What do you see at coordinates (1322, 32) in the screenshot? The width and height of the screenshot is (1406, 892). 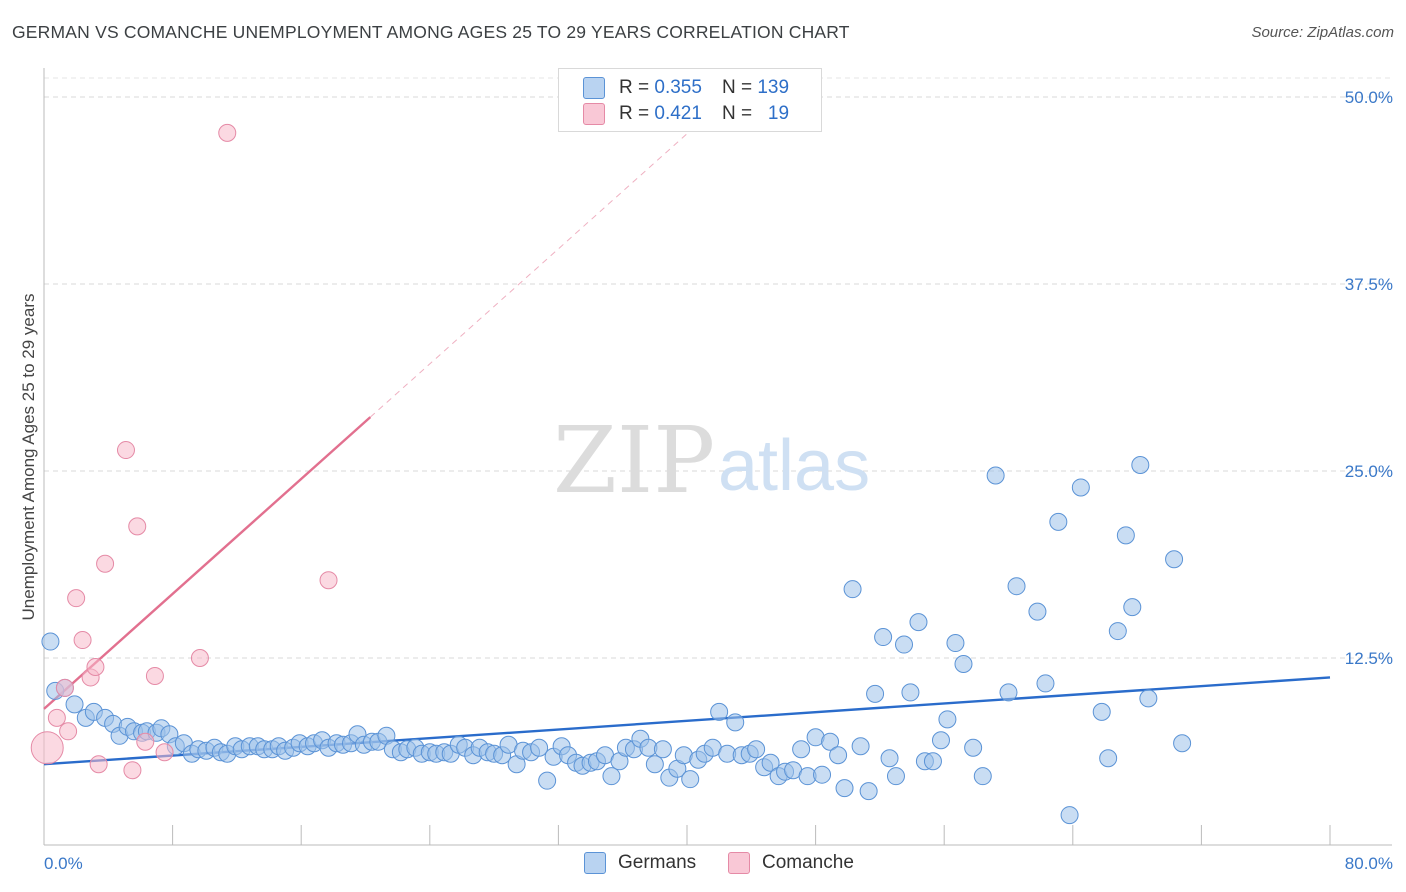 I see `chart-source: Source: ZipAtlas.com` at bounding box center [1322, 32].